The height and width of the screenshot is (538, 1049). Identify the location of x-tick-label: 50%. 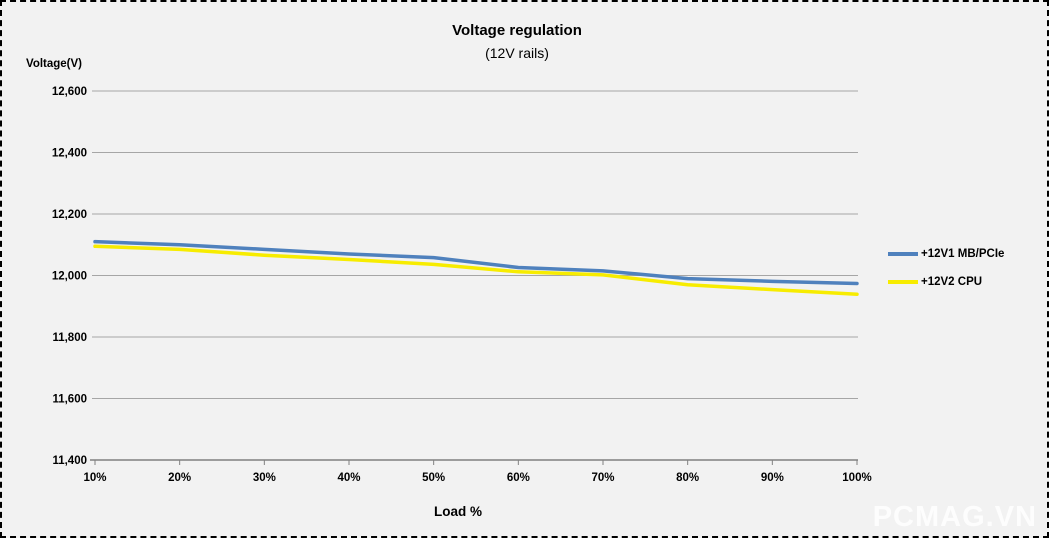
(433, 478).